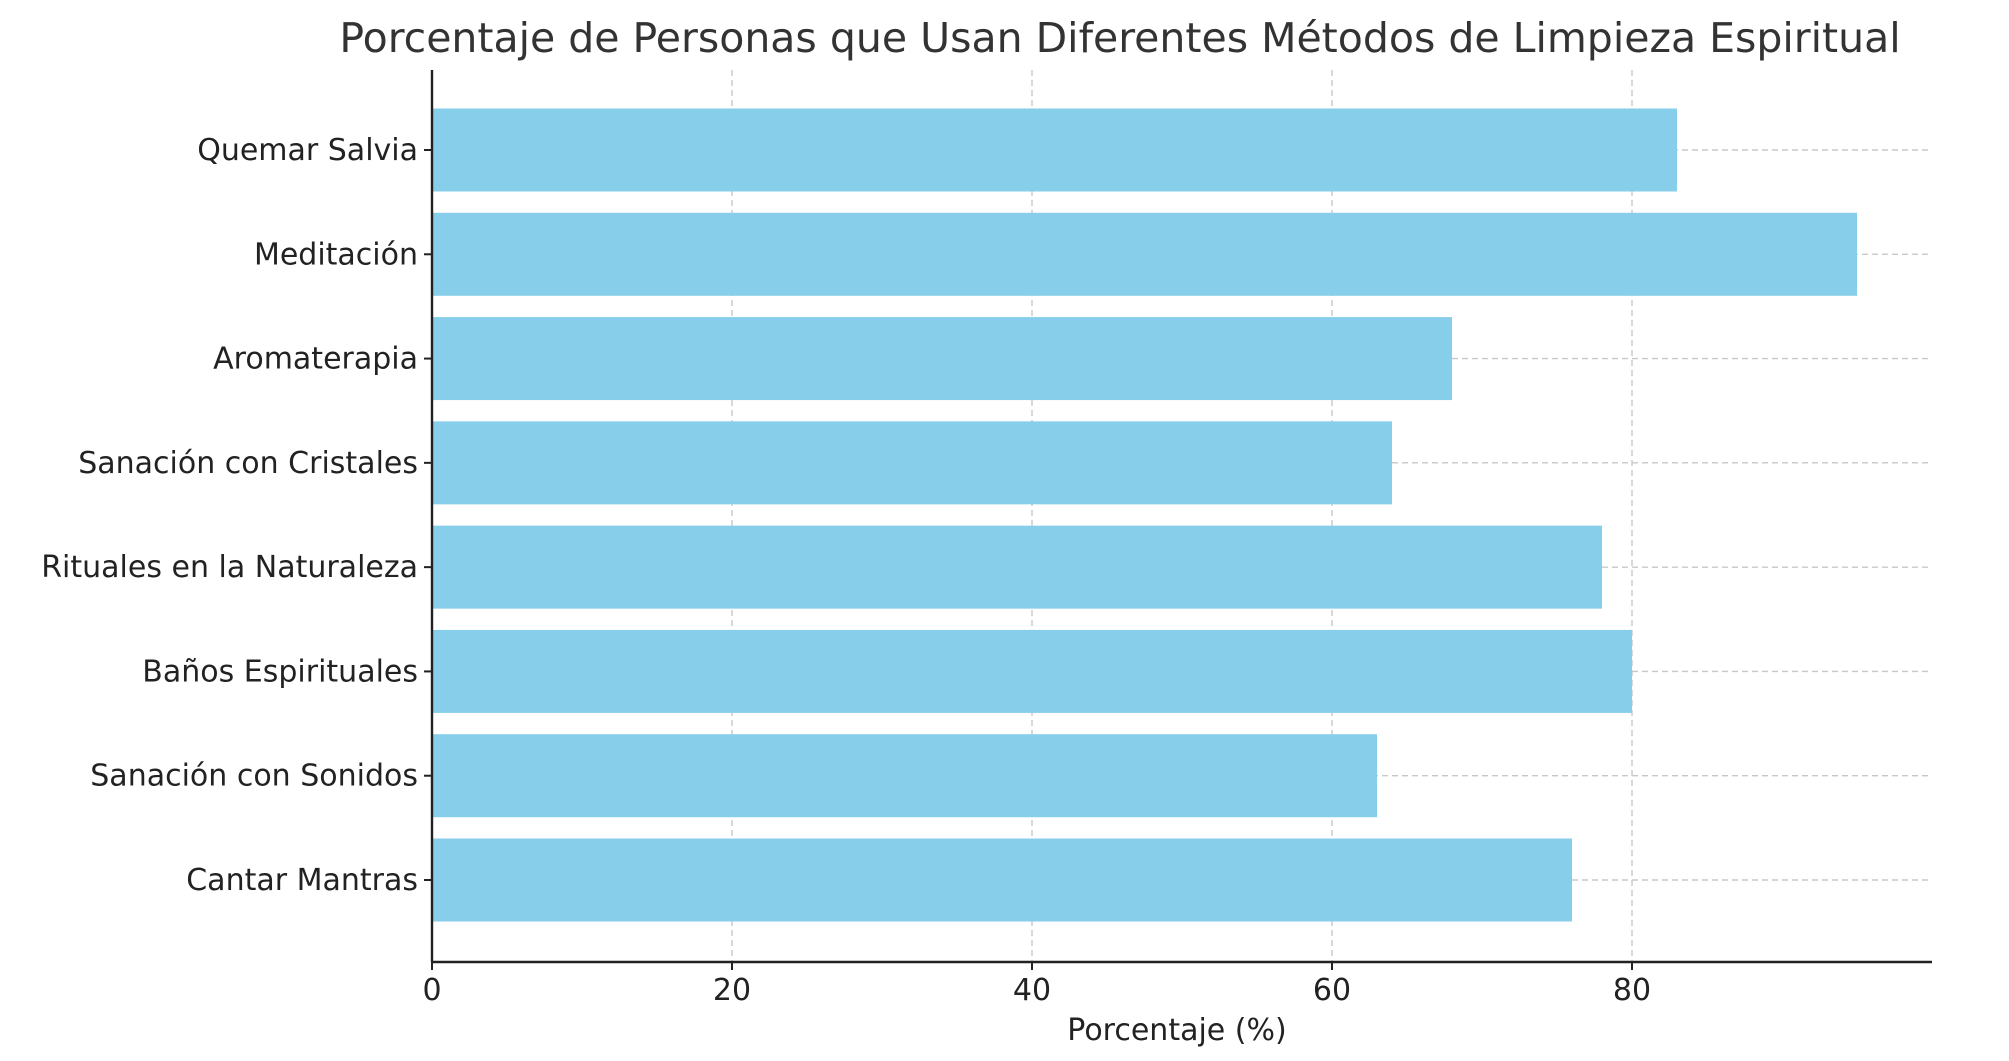 This screenshot has height=1061, width=2009. I want to click on category-label: Cantar Mantras, so click(302, 880).